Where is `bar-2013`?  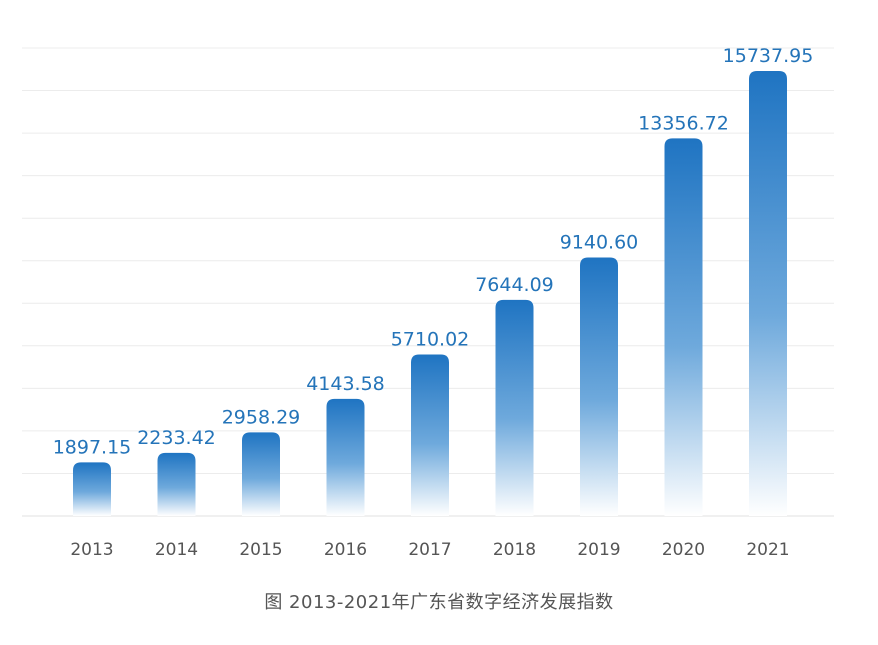
bar-2013 is located at coordinates (92, 489).